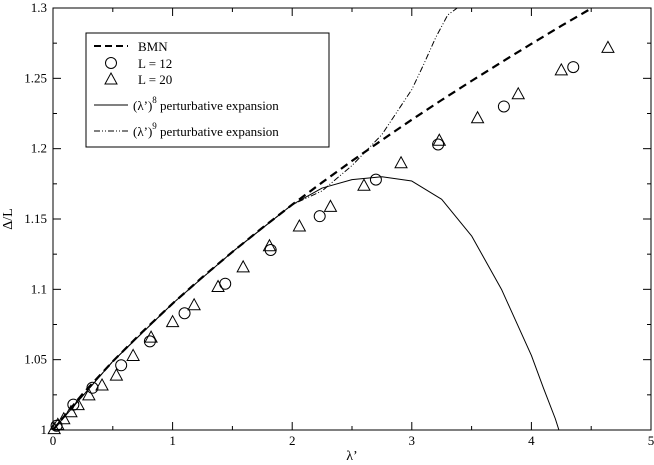 This screenshot has width=654, height=465. What do you see at coordinates (531, 440) in the screenshot?
I see `x-tick-label: 4` at bounding box center [531, 440].